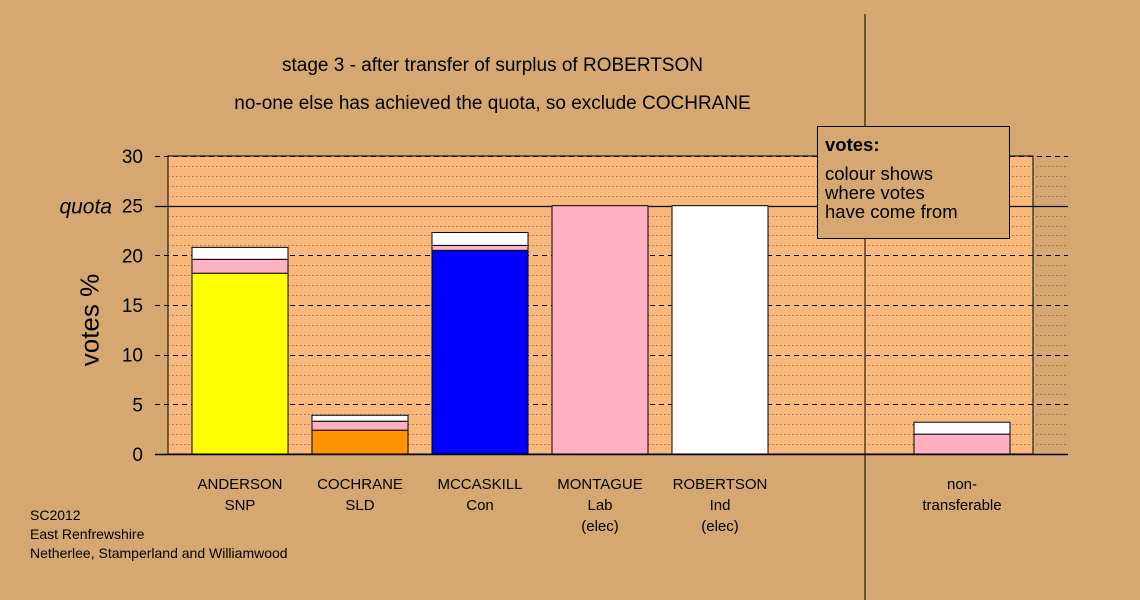 Image resolution: width=1140 pixels, height=600 pixels. What do you see at coordinates (137, 455) in the screenshot?
I see `y-tick-label: 0` at bounding box center [137, 455].